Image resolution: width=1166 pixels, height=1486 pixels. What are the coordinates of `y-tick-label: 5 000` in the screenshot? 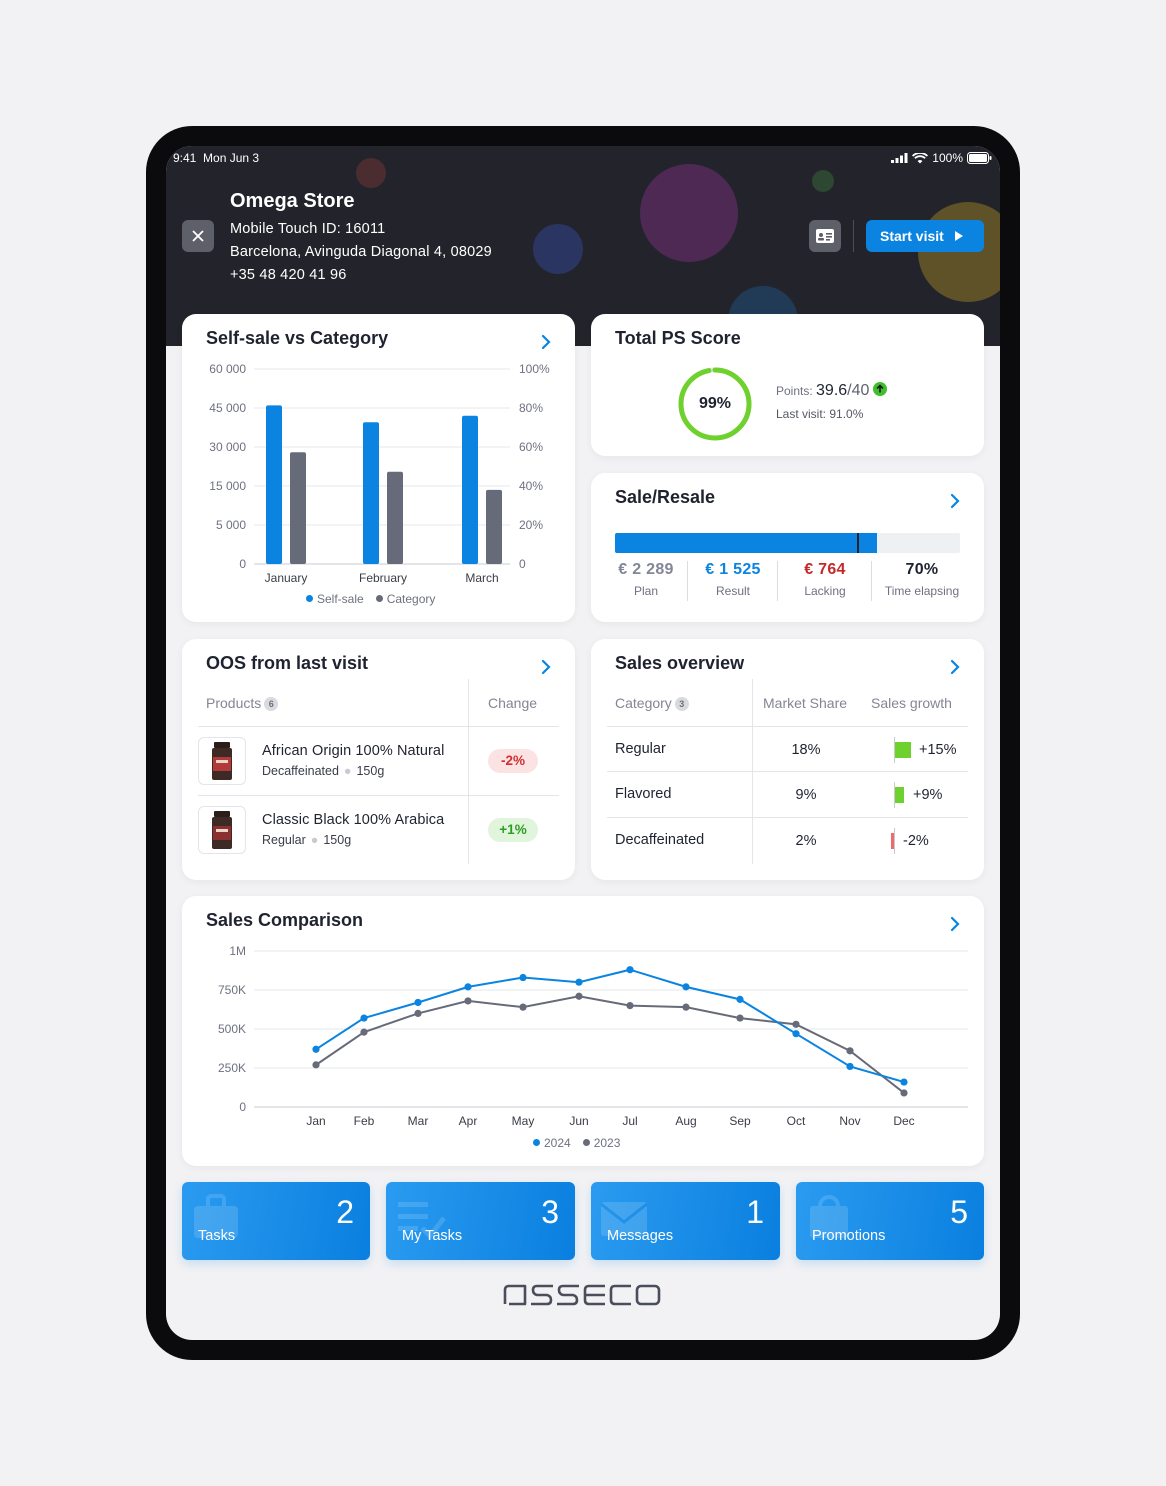 It's located at (231, 525).